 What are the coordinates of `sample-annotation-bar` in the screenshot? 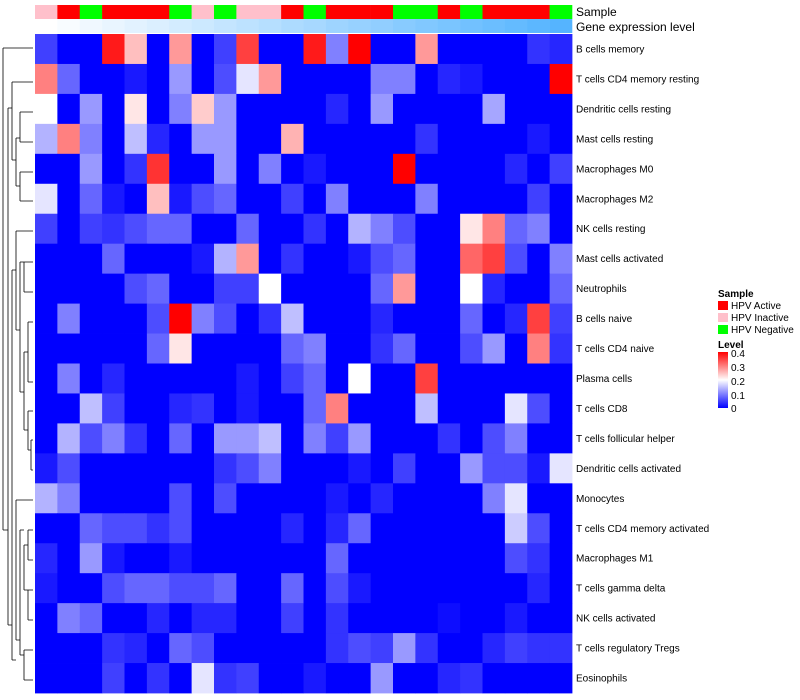 It's located at (304, 12).